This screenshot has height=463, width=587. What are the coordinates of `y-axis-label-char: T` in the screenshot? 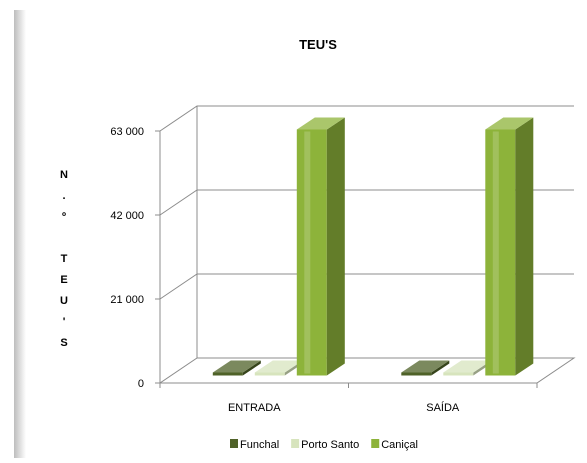 It's located at (64, 259).